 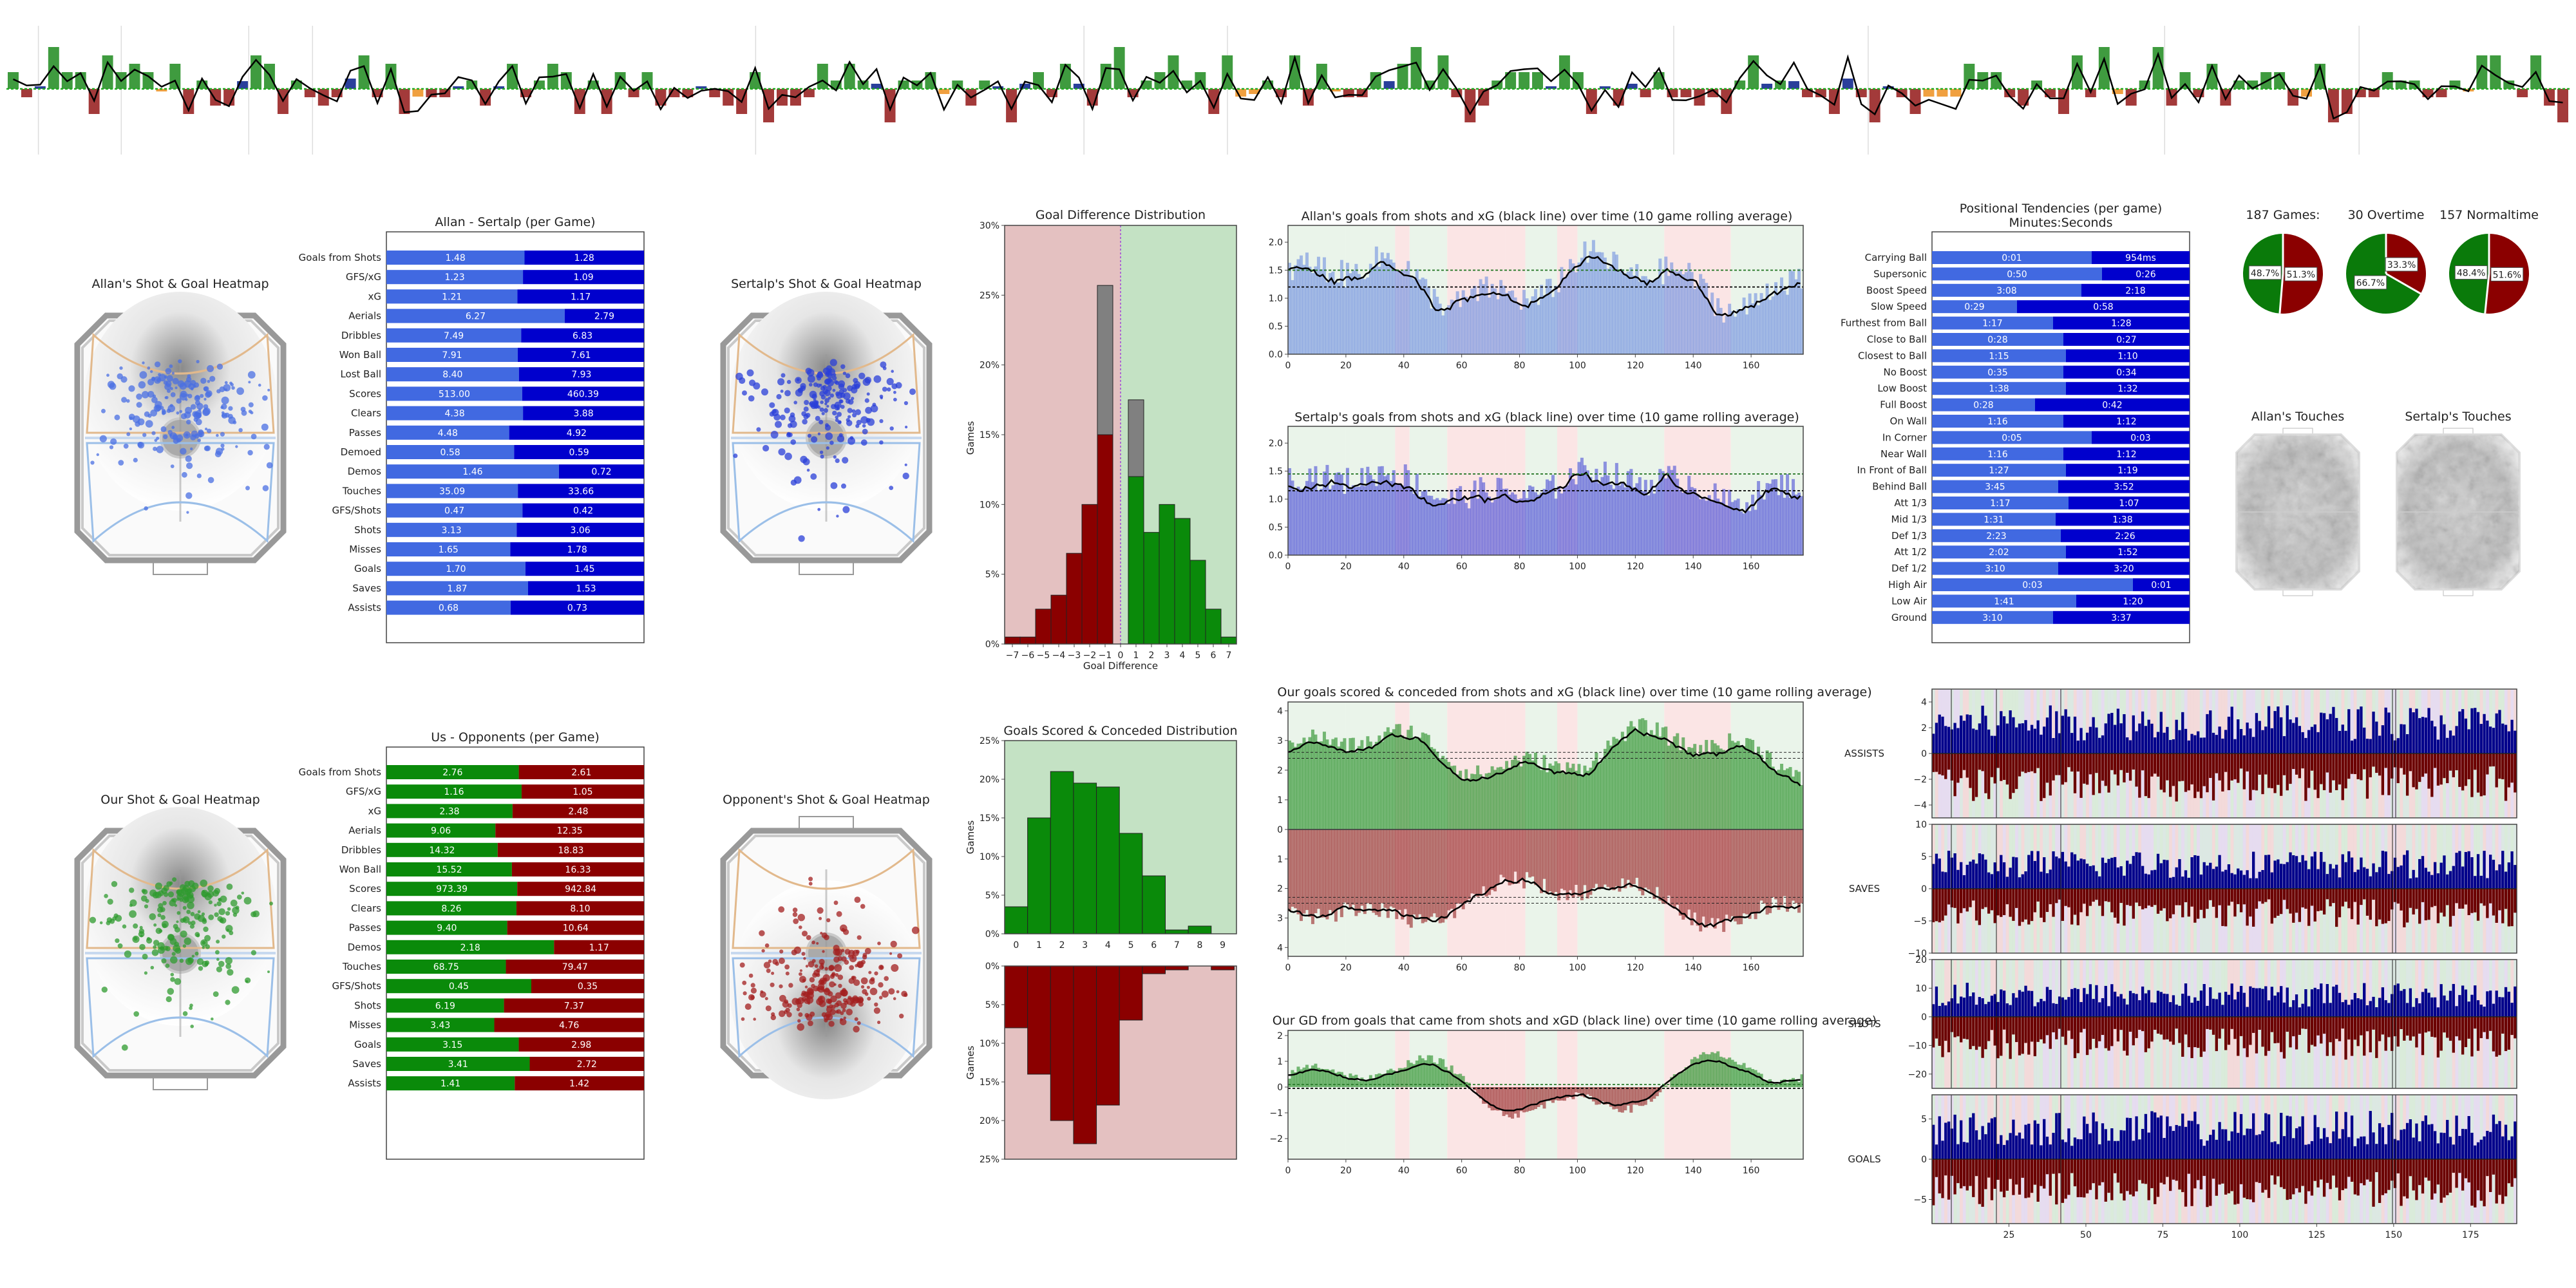 I want to click on ts-ytick-label: 0.5, so click(x=1276, y=327).